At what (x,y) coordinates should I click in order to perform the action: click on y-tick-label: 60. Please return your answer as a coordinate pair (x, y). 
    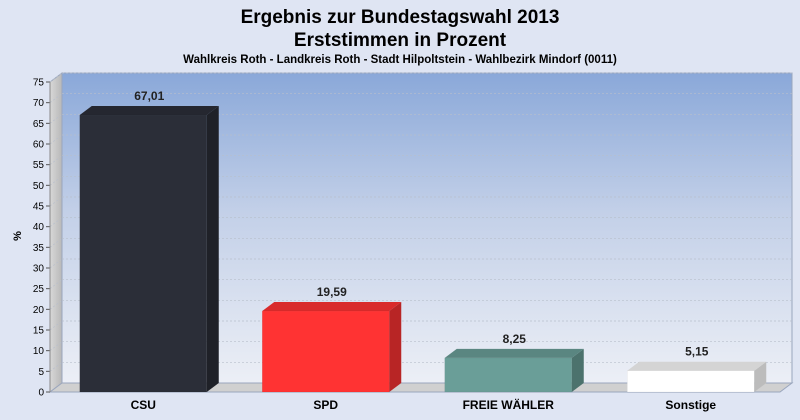
    Looking at the image, I should click on (39, 145).